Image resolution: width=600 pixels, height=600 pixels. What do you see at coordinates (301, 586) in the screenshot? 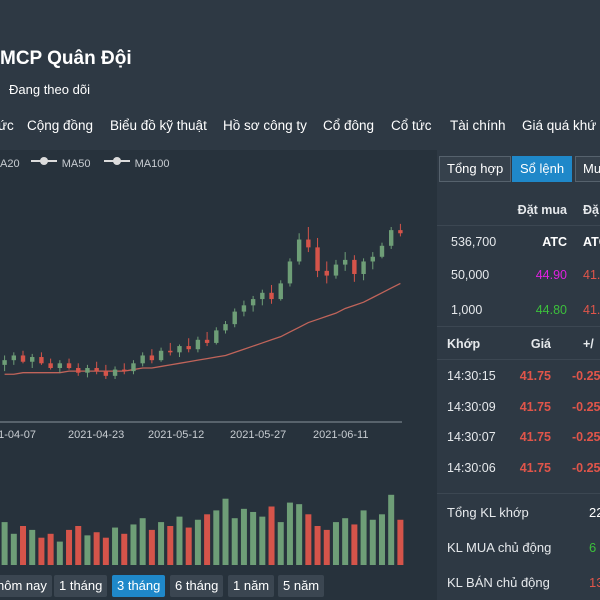
I see `range-5-years-button: 5 năm` at bounding box center [301, 586].